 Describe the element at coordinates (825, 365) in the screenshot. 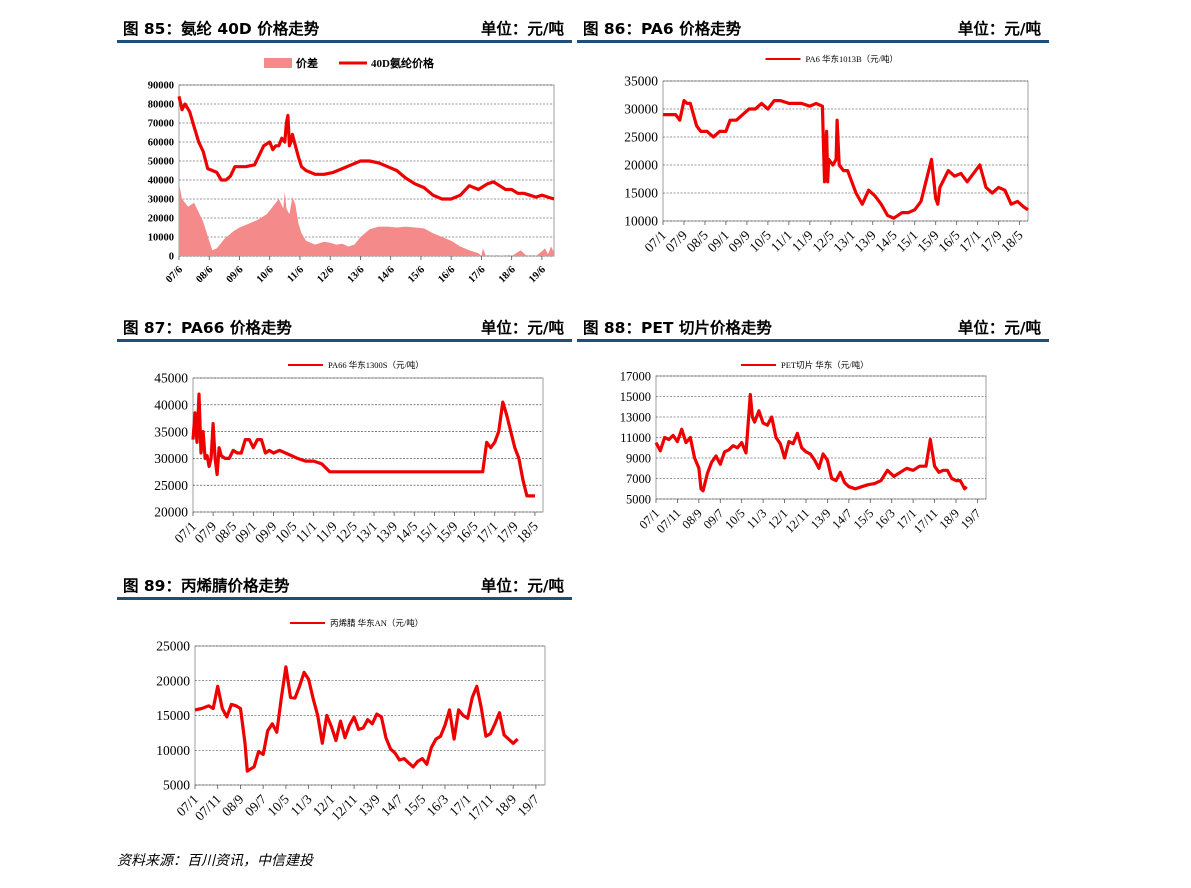

I see `legend-label: PET切片 华东（元/吨）` at that location.